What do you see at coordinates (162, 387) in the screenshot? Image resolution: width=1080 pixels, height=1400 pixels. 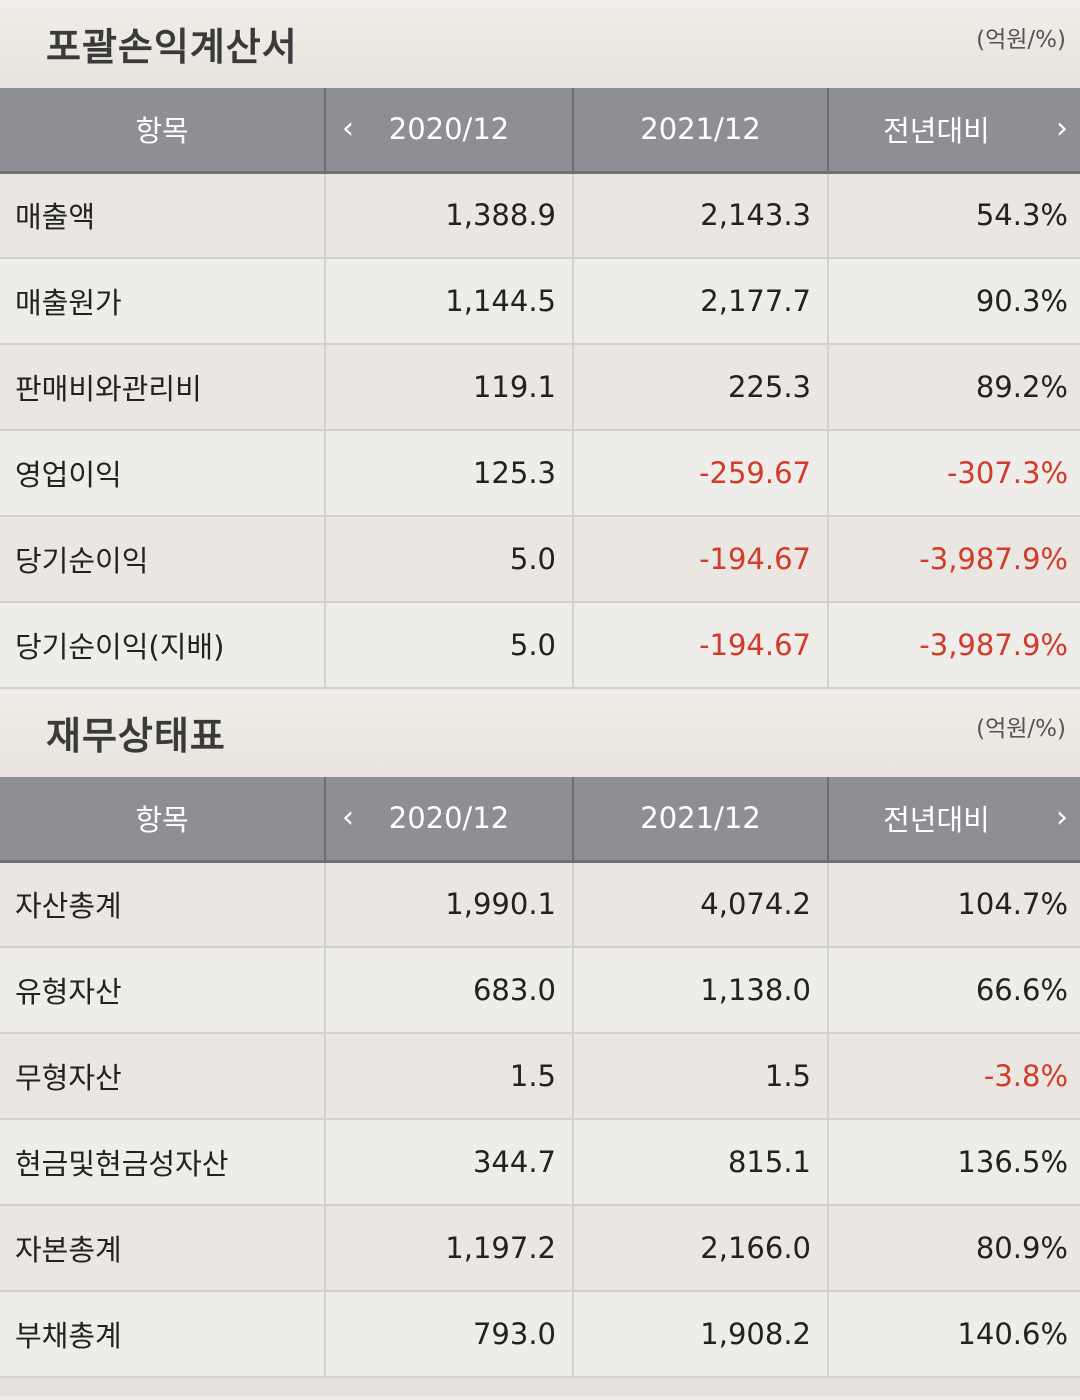 I see `row-label: 판매비와관리비` at bounding box center [162, 387].